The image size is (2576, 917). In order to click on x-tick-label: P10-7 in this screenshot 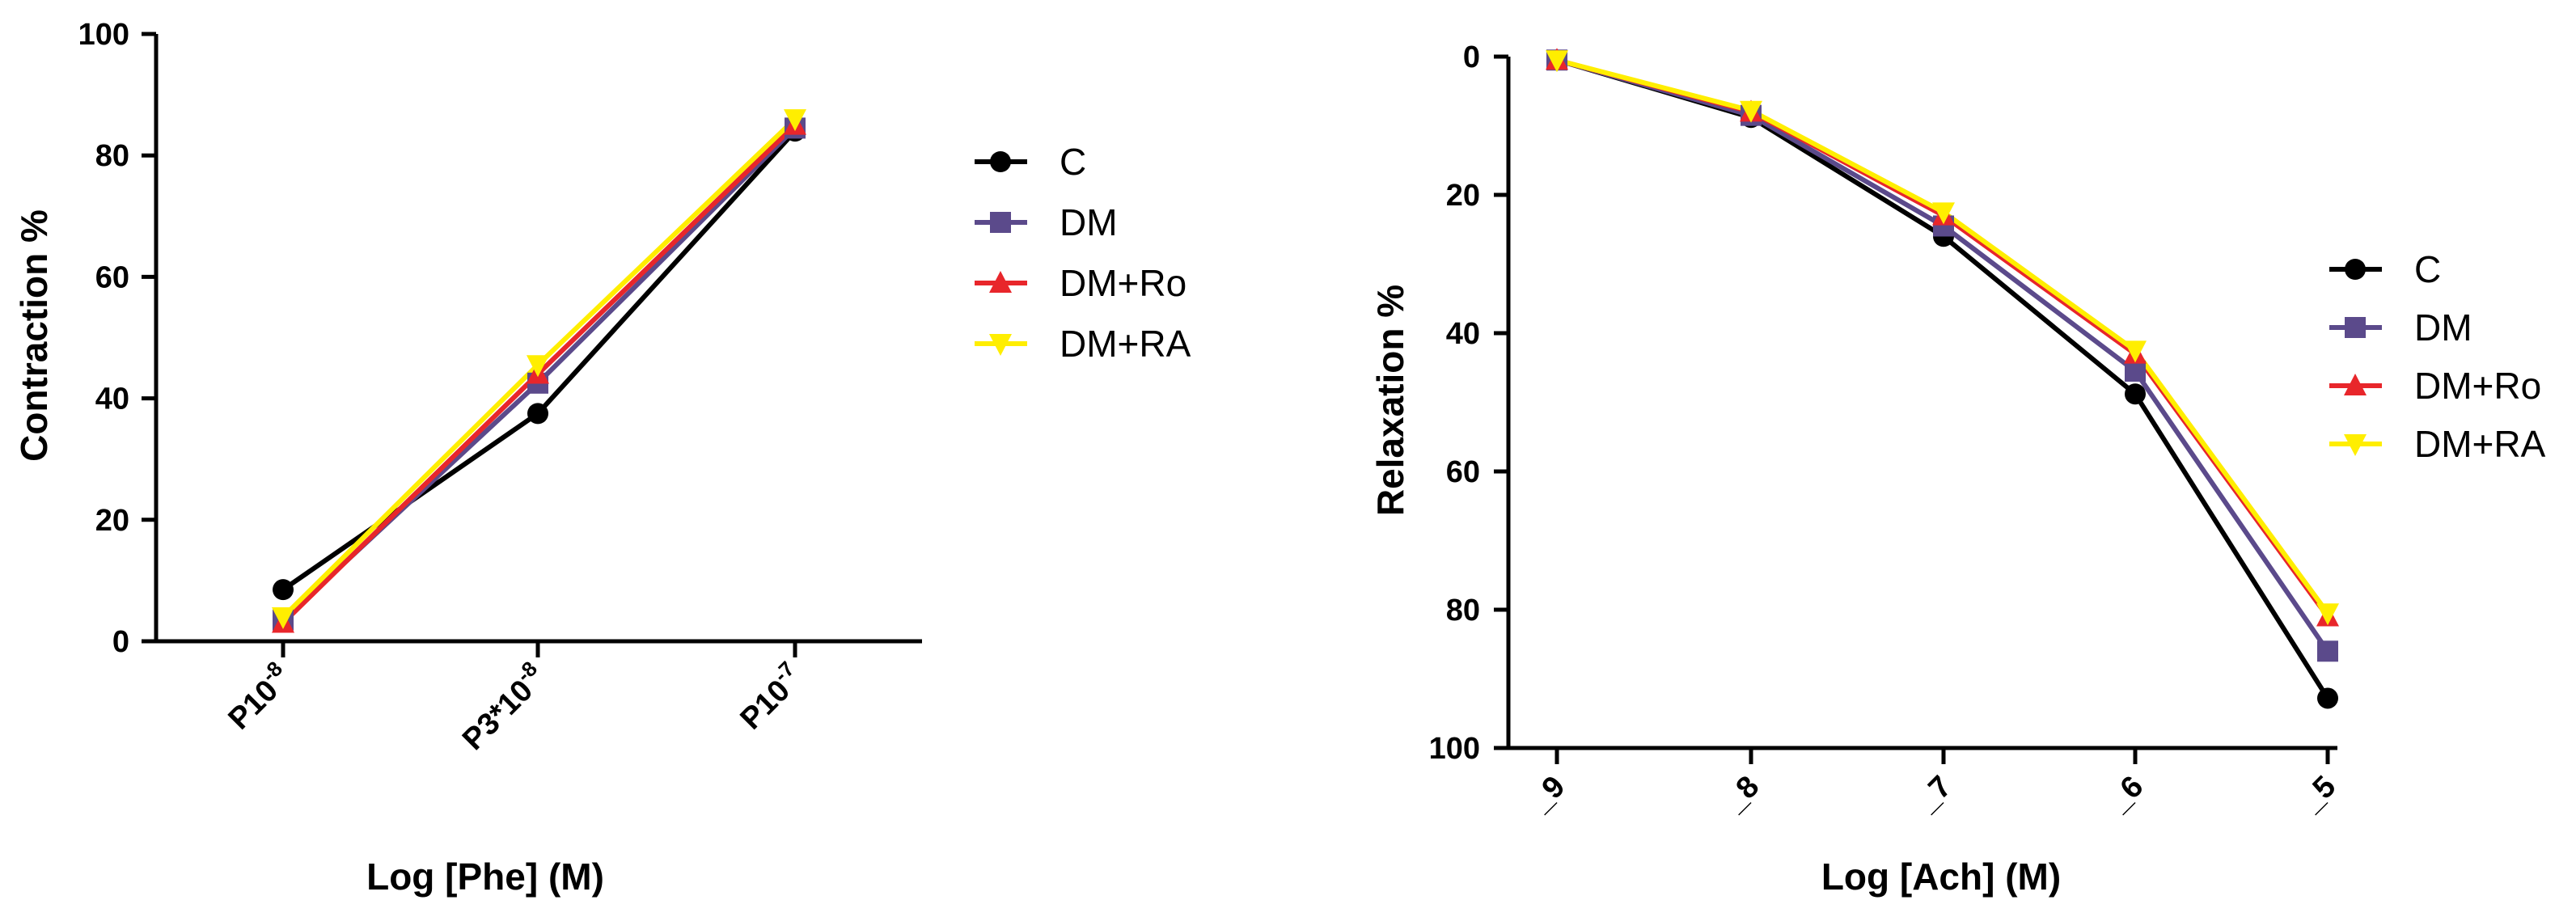, I will do `click(770, 697)`.